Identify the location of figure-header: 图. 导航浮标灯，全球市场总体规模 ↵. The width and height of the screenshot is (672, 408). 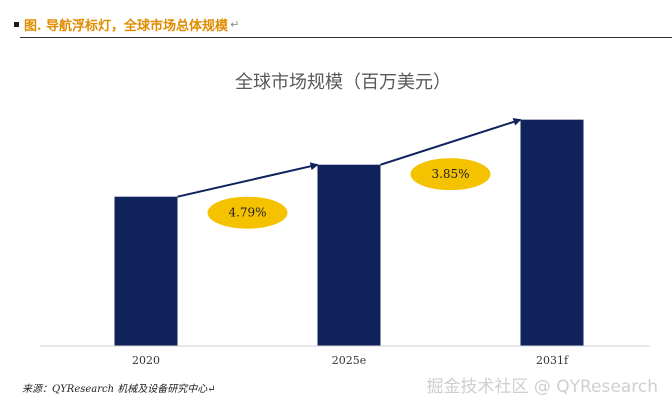
(126, 24).